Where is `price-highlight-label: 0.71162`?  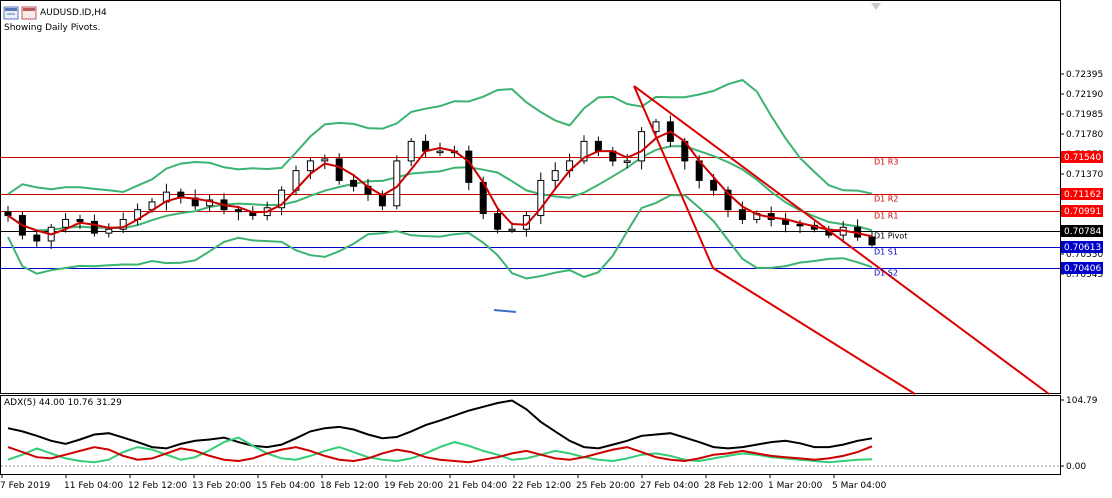 price-highlight-label: 0.71162 is located at coordinates (1082, 195).